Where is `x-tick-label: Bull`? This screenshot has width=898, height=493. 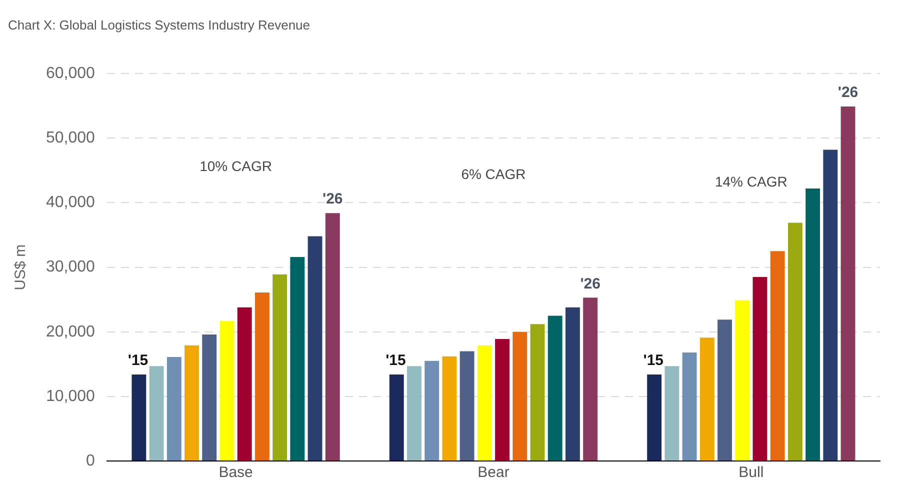 x-tick-label: Bull is located at coordinates (751, 473).